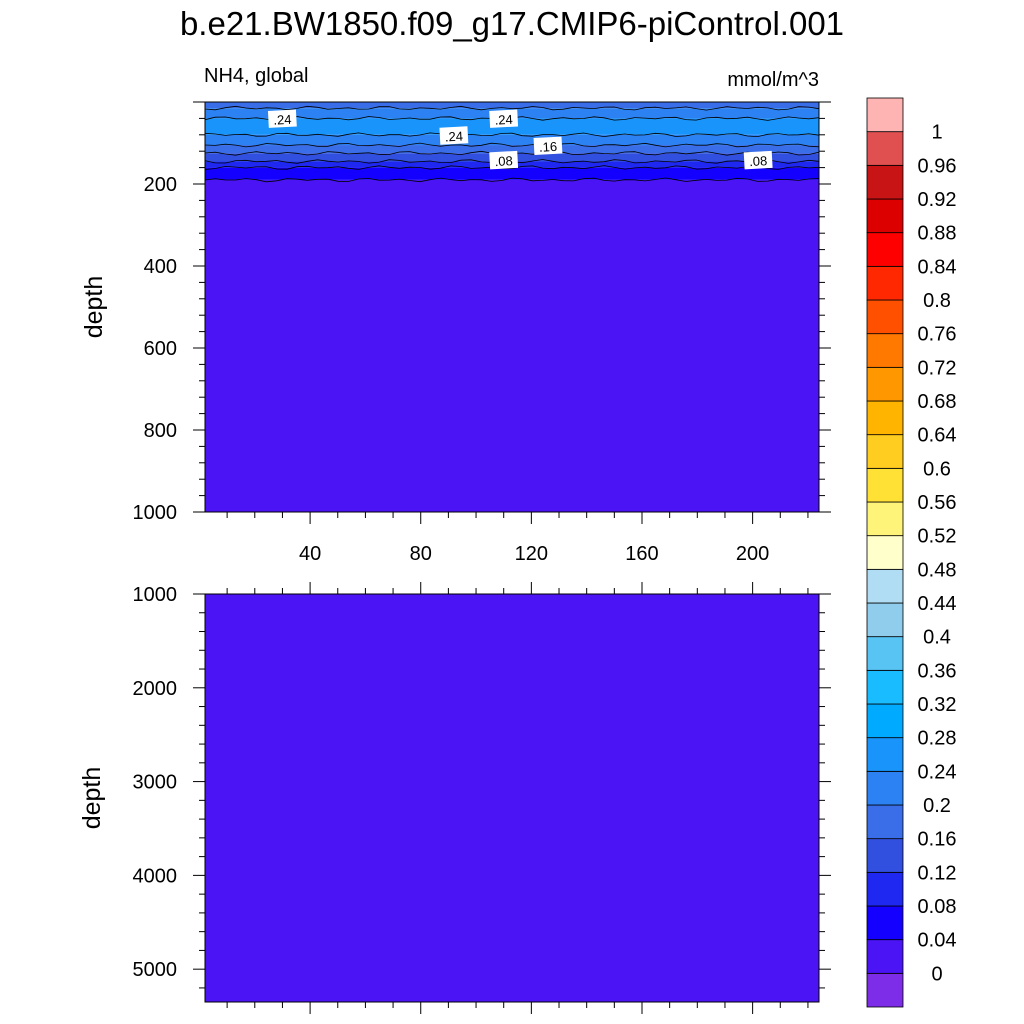 The width and height of the screenshot is (1024, 1024). Describe the element at coordinates (937, 570) in the screenshot. I see `colorbar-tick-label: 0.48` at that location.